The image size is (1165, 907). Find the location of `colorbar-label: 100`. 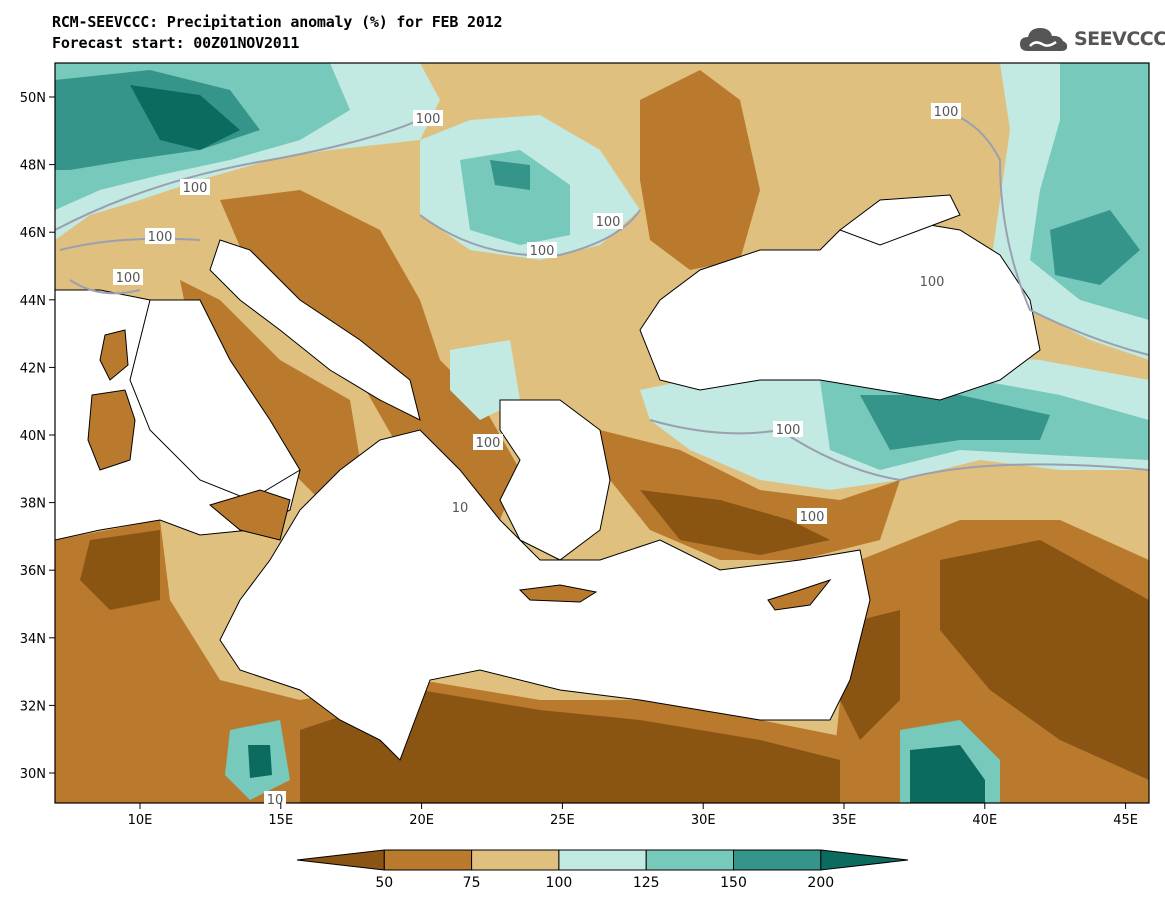

colorbar-label: 100 is located at coordinates (559, 883).